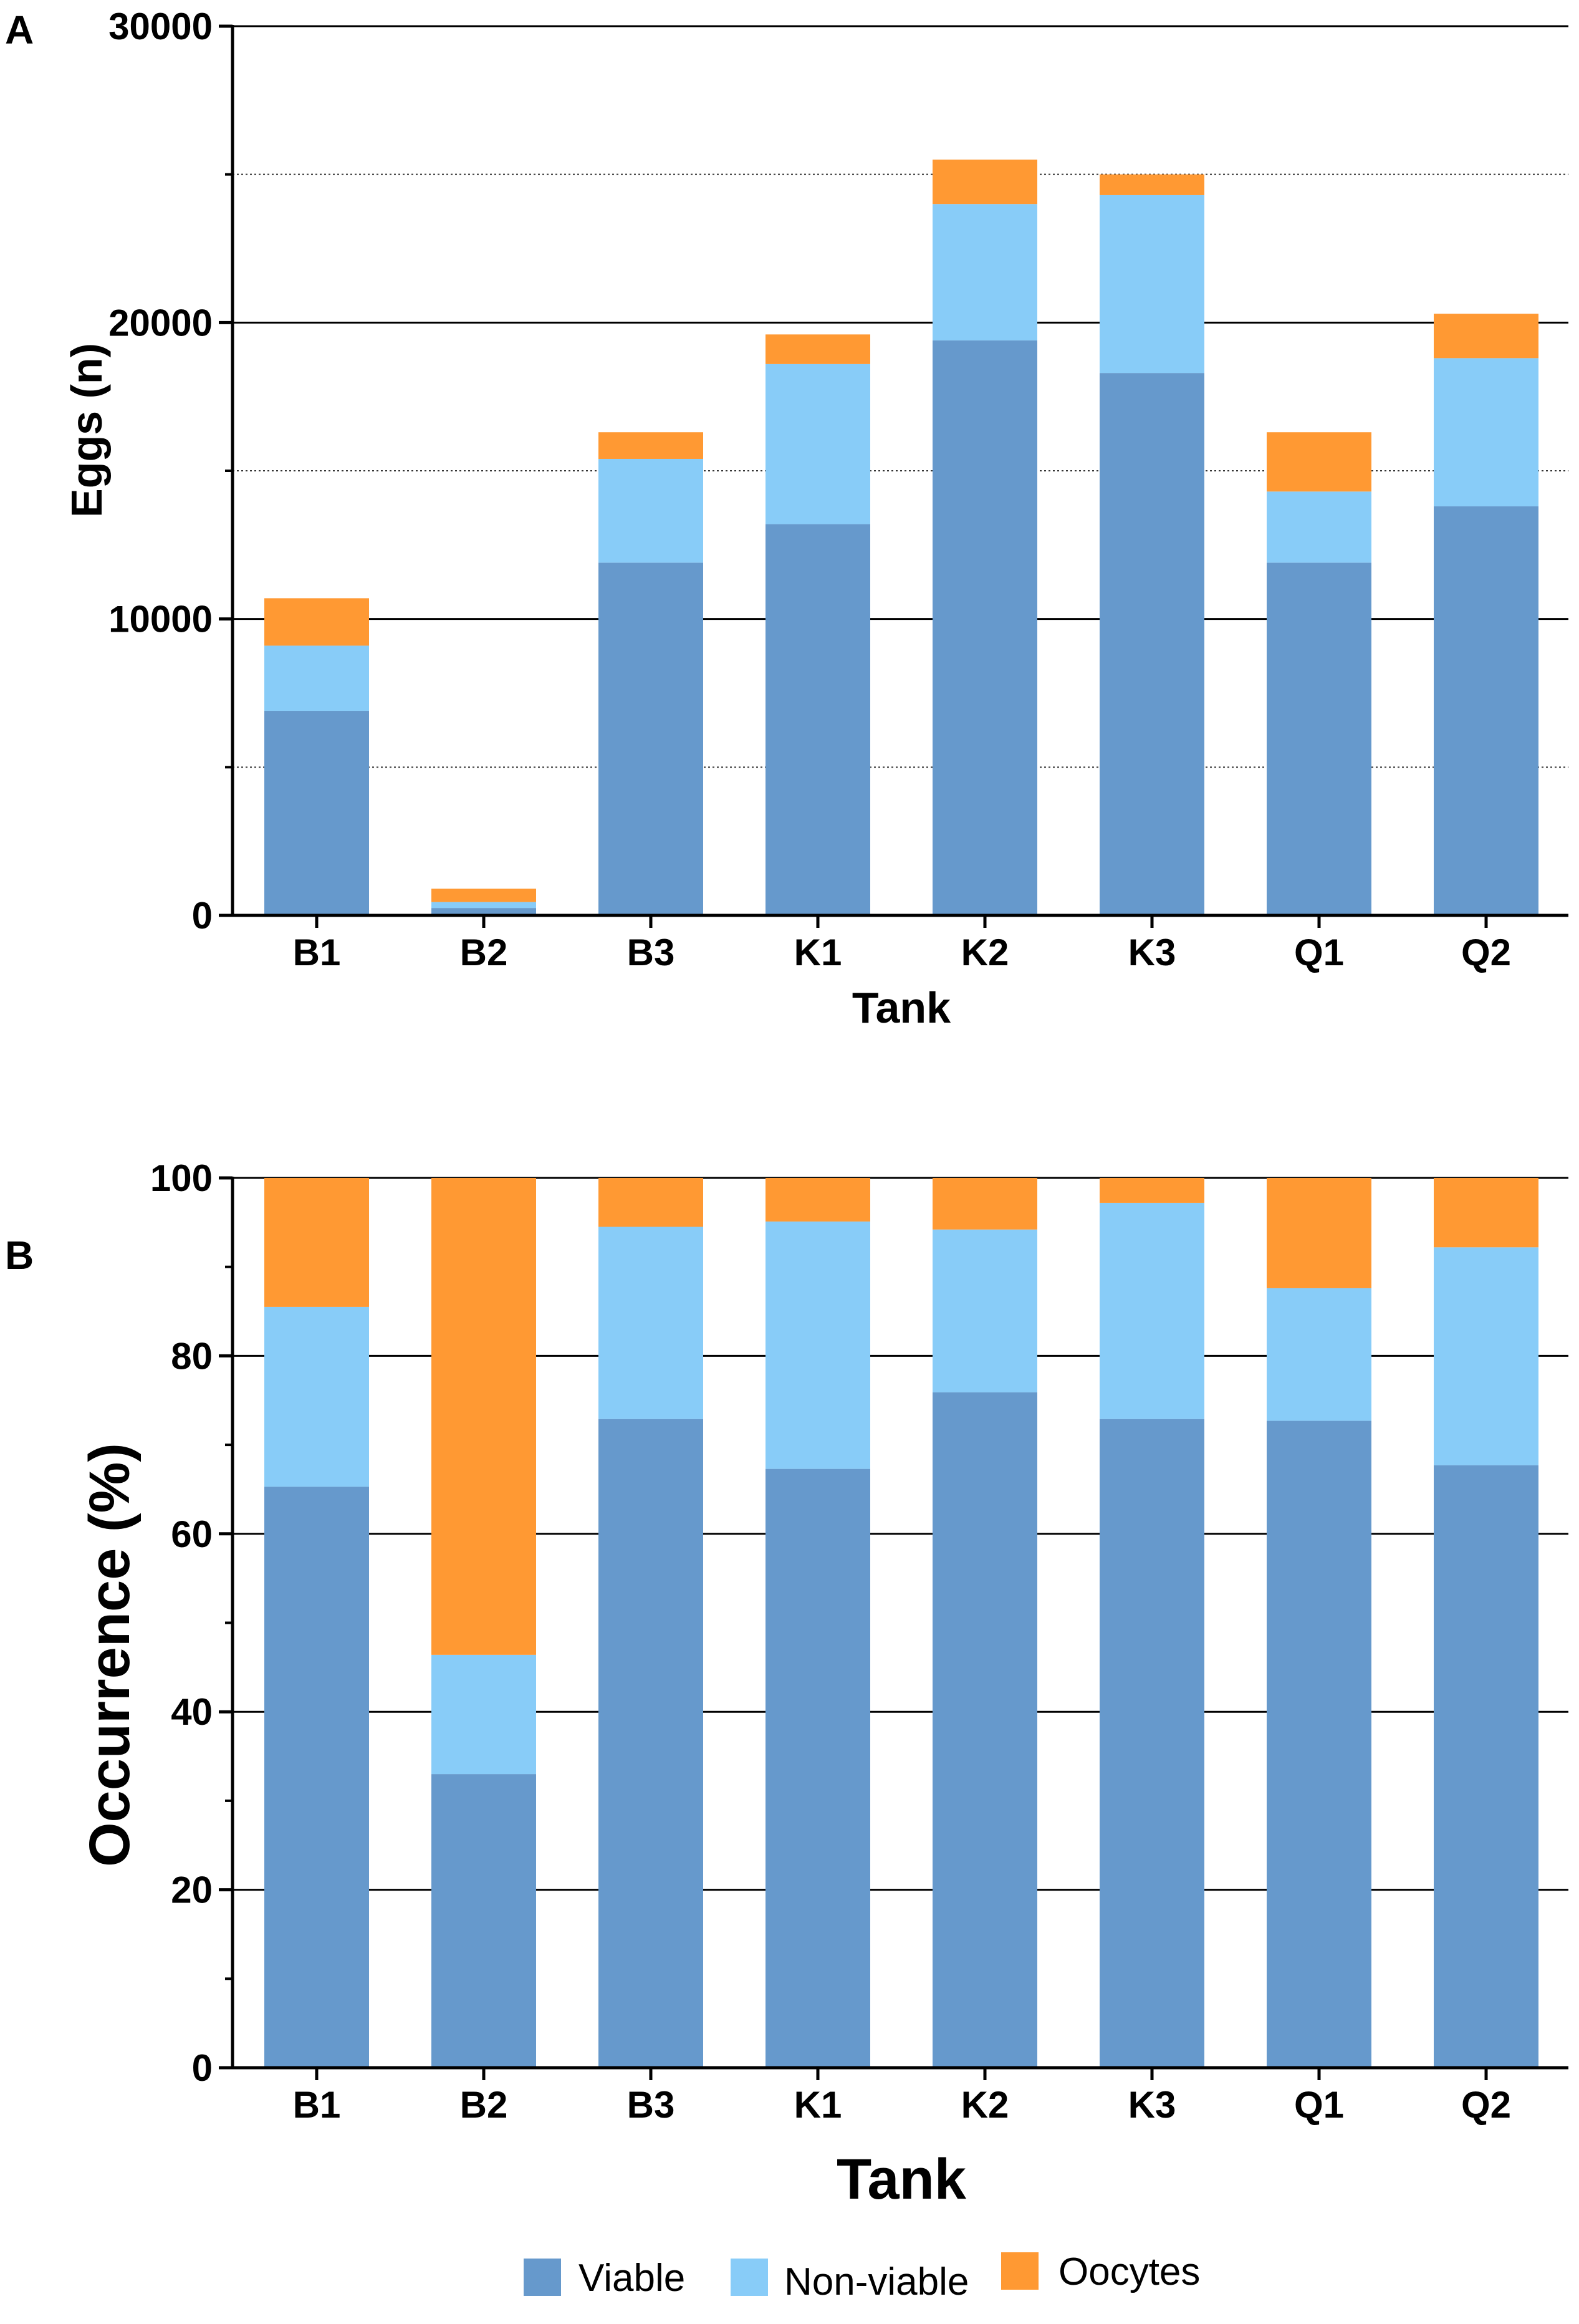 Image resolution: width=1579 pixels, height=2324 pixels. Describe the element at coordinates (902, 2179) in the screenshot. I see `panel-b-x-axis-title: Tank` at that location.